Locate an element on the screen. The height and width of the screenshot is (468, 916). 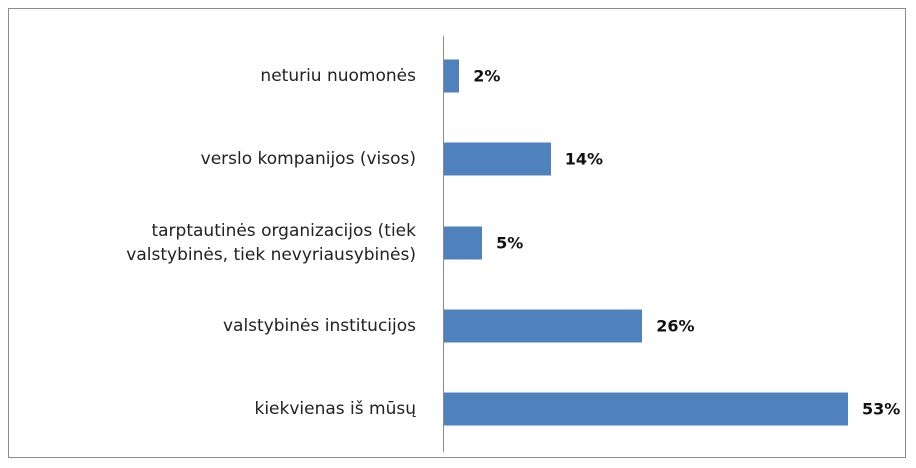
value-label: 53% is located at coordinates (881, 409).